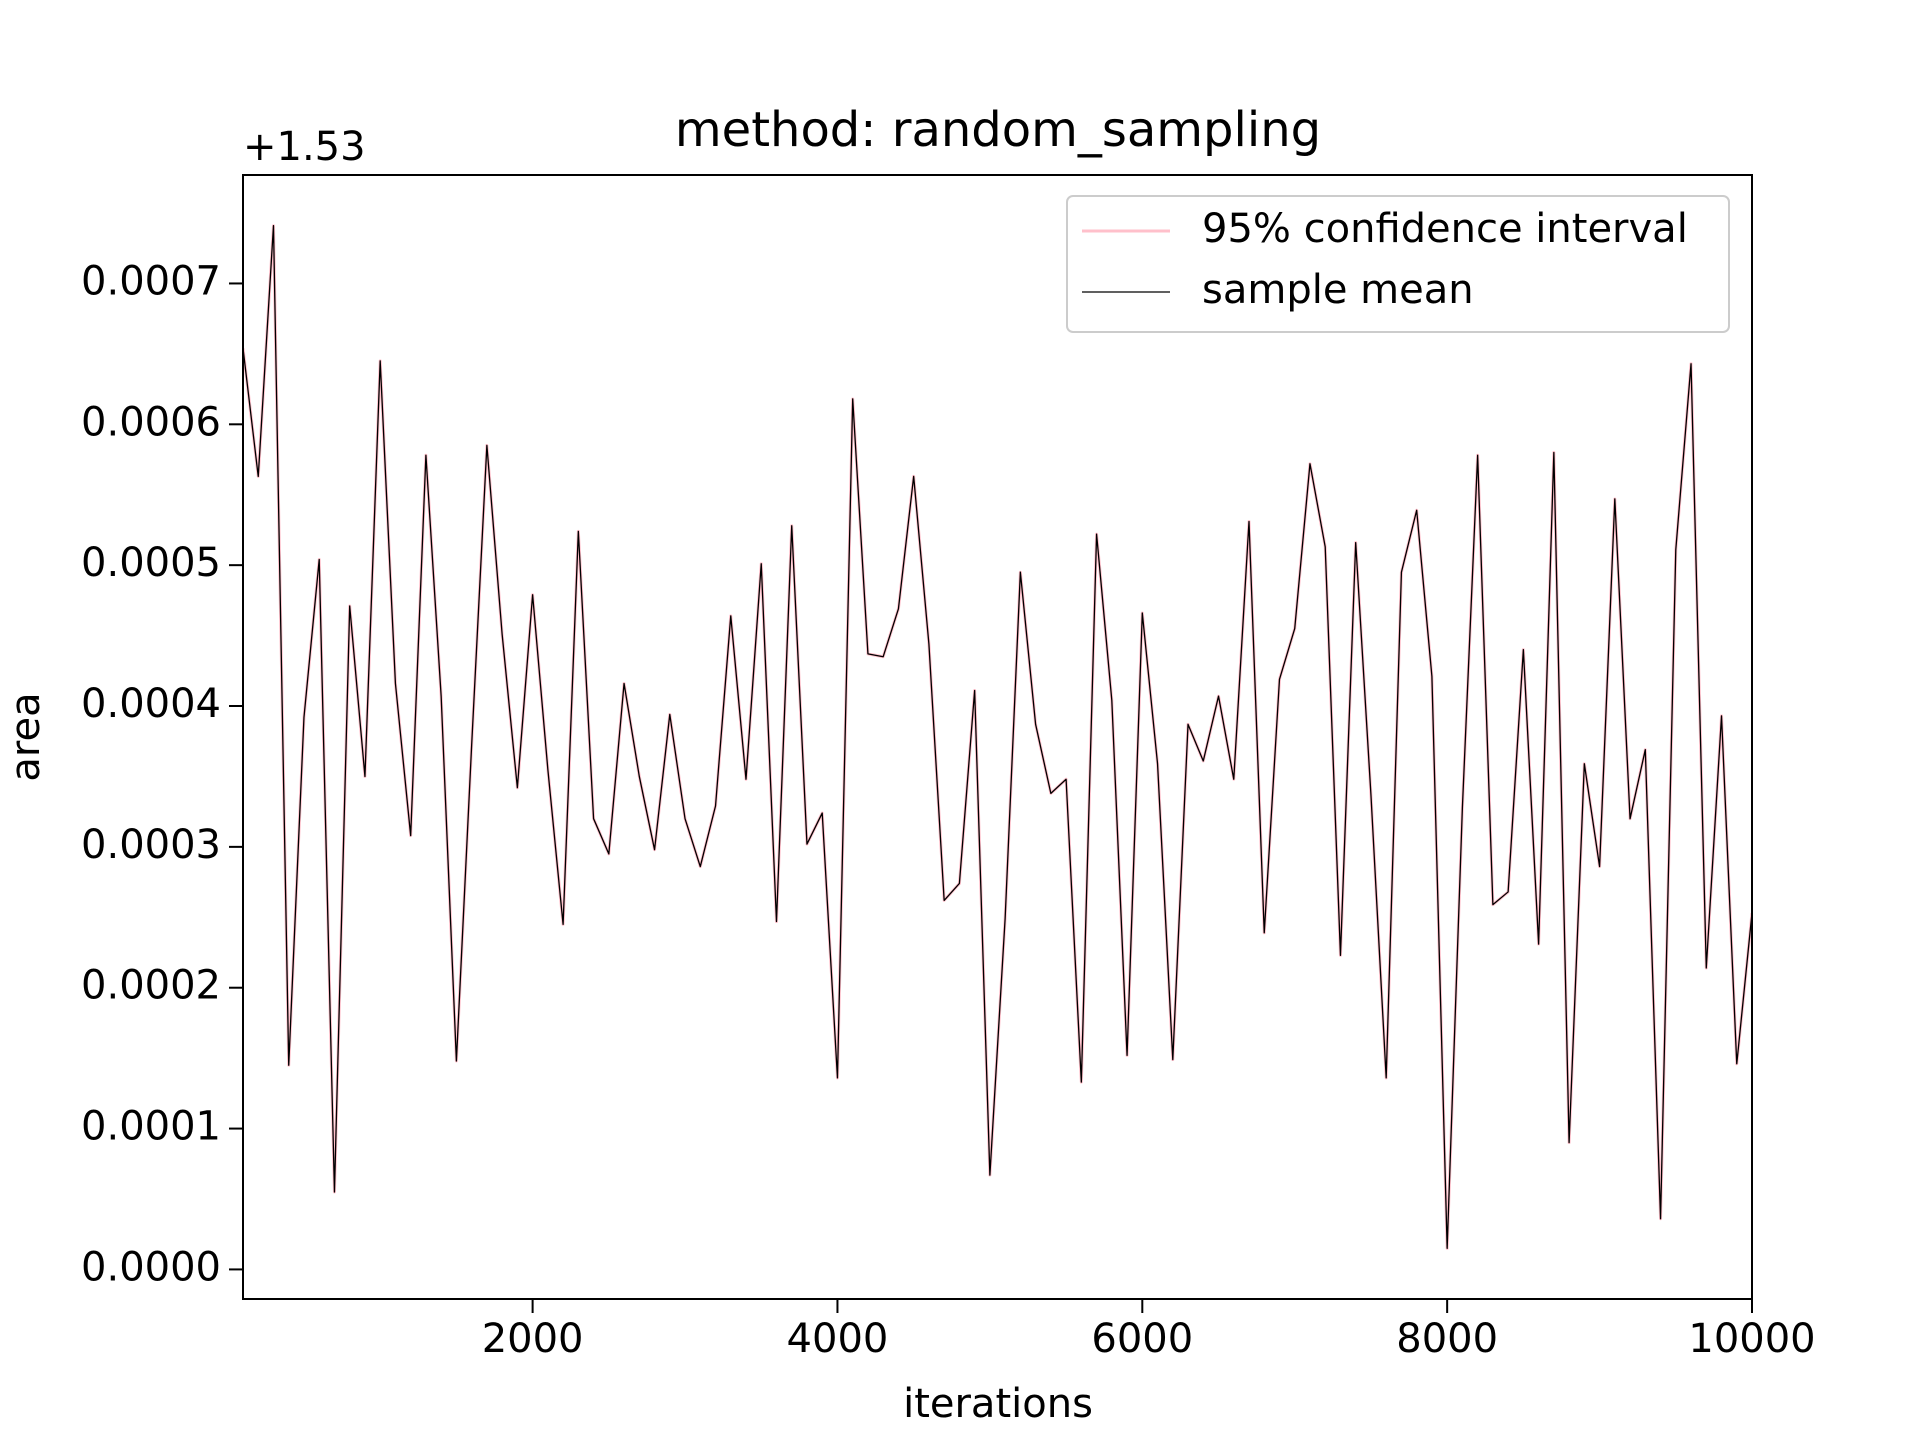 The width and height of the screenshot is (1920, 1440). What do you see at coordinates (151, 845) in the screenshot?
I see `y-tick-label: 0.0003` at bounding box center [151, 845].